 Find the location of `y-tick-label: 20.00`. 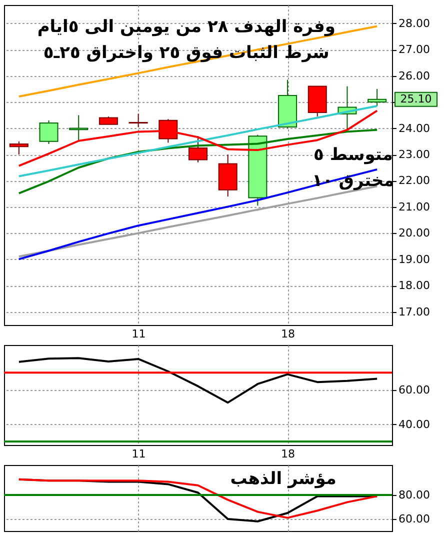

y-tick-label: 20.00 is located at coordinates (414, 233).